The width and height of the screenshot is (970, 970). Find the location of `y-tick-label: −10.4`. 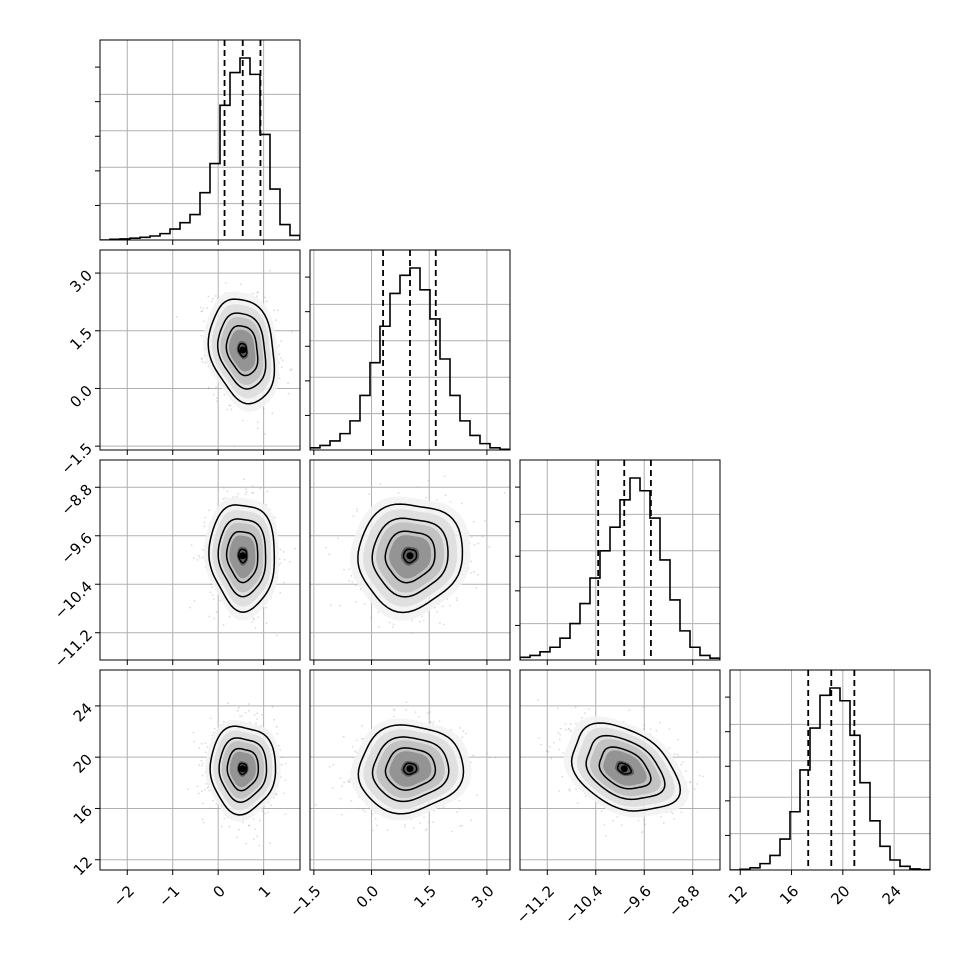

y-tick-label: −10.4 is located at coordinates (73, 600).